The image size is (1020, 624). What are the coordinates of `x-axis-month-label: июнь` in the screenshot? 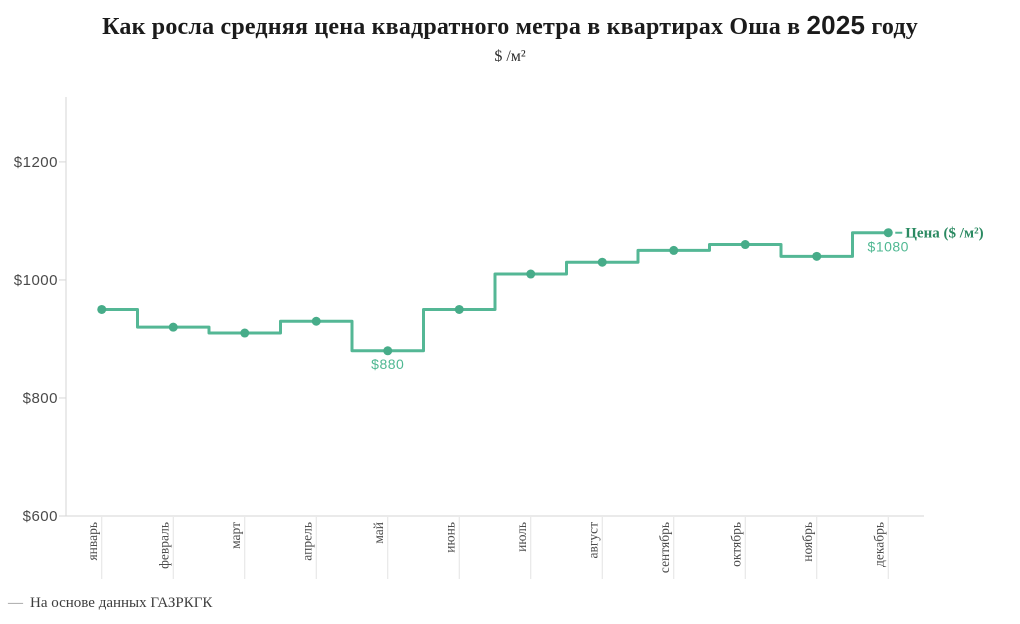 It's located at (449, 537).